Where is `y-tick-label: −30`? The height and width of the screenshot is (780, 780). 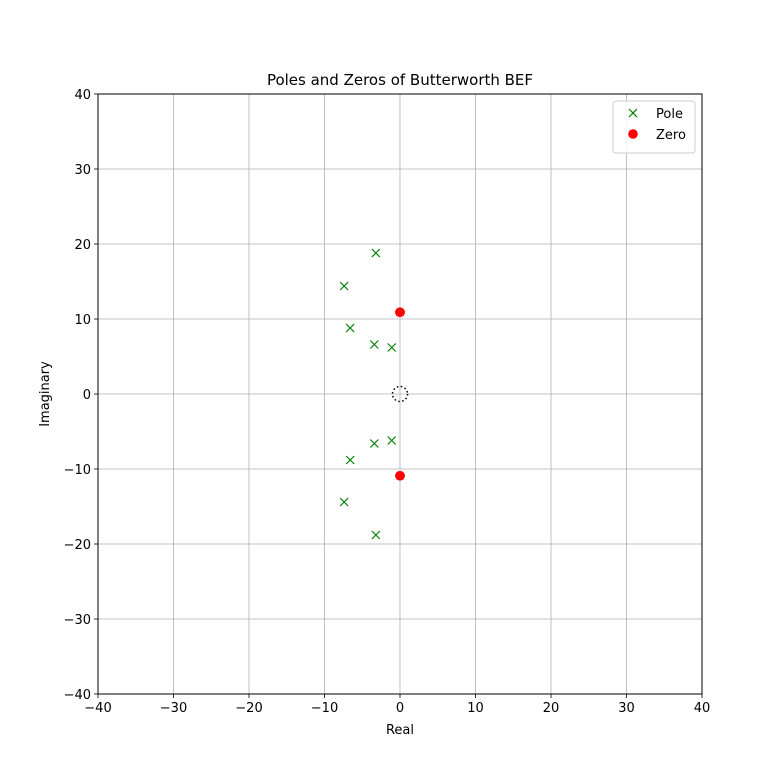 y-tick-label: −30 is located at coordinates (77, 620).